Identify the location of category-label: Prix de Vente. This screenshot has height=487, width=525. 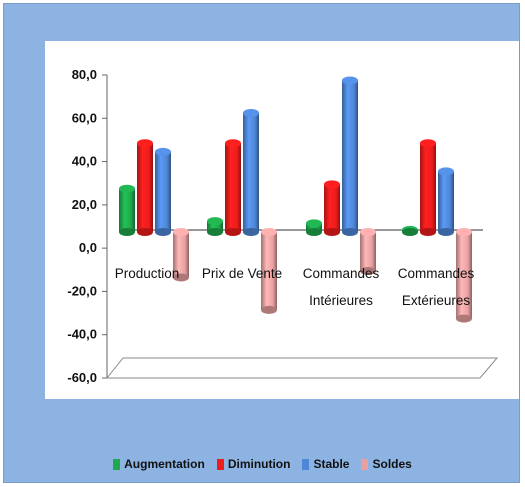
(242, 273).